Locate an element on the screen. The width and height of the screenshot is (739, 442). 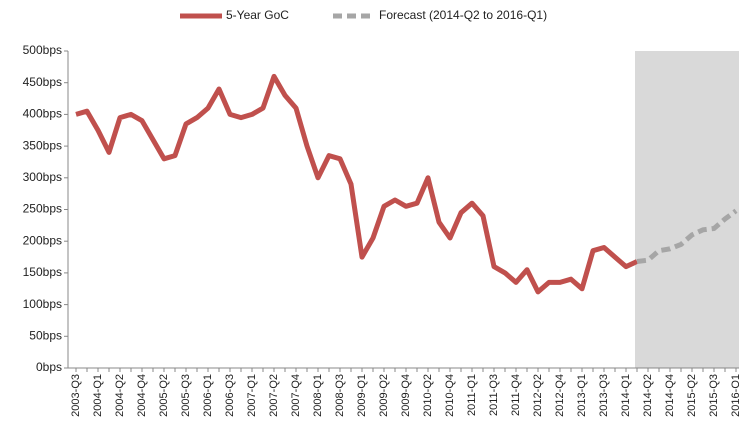
x-tick-label: 2007-Q1 is located at coordinates (252, 395).